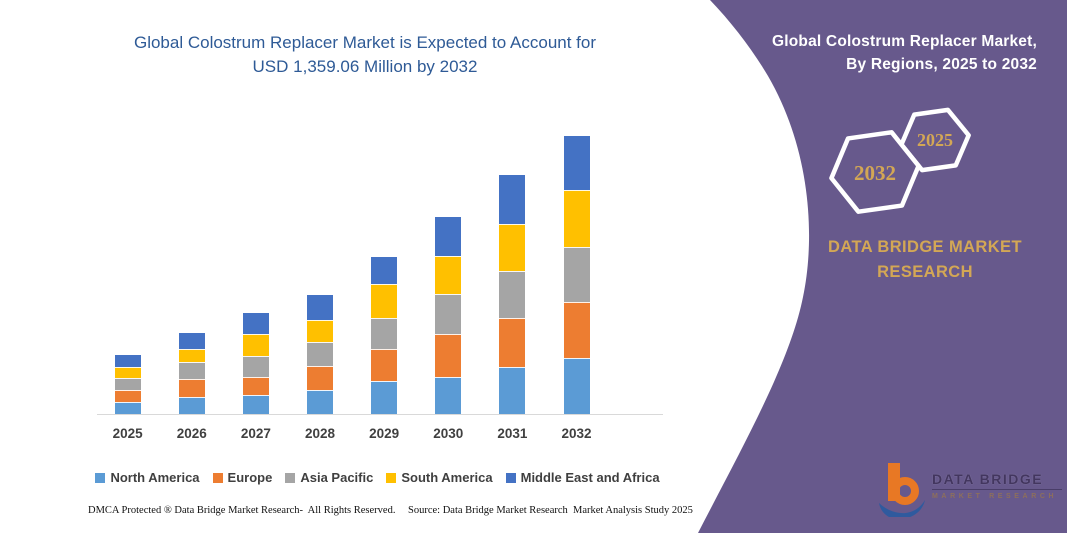  I want to click on dbmr-logo-icon, so click(902, 490).